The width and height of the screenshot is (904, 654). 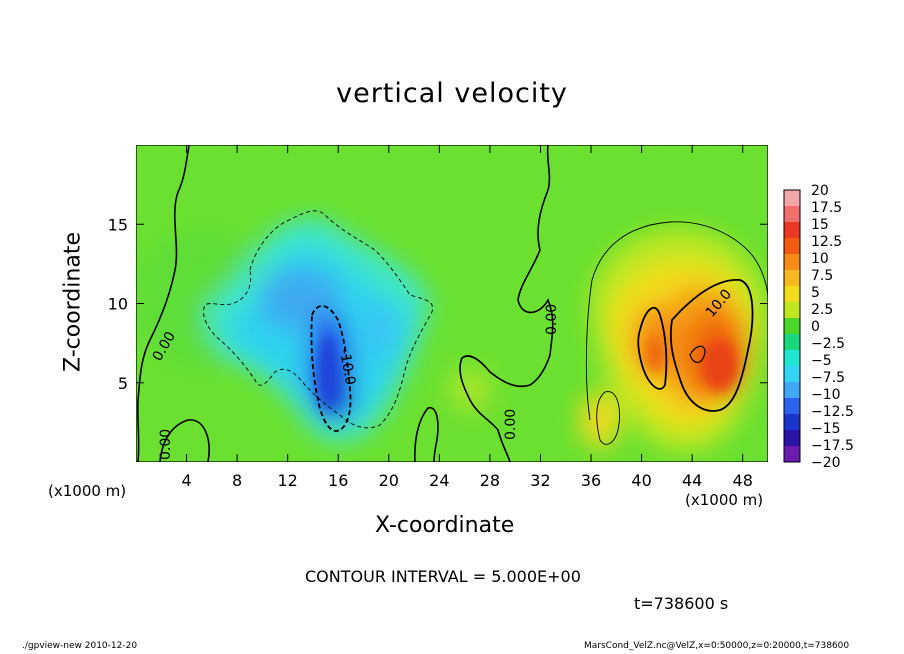 What do you see at coordinates (832, 412) in the screenshot?
I see `colorbar-label: −12.5` at bounding box center [832, 412].